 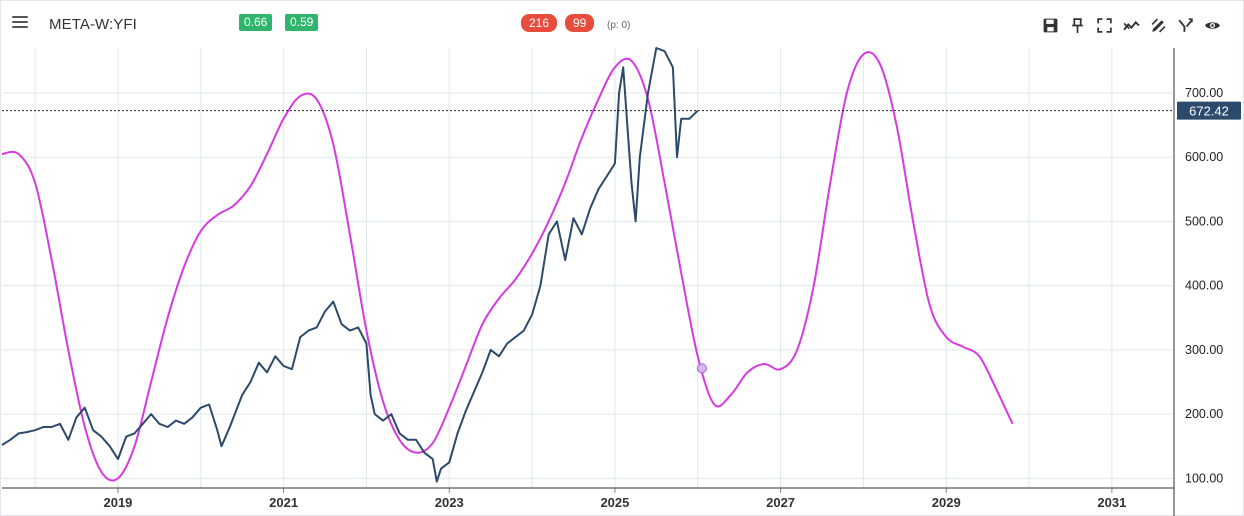 I want to click on toolbar-icons, so click(x=1131, y=25).